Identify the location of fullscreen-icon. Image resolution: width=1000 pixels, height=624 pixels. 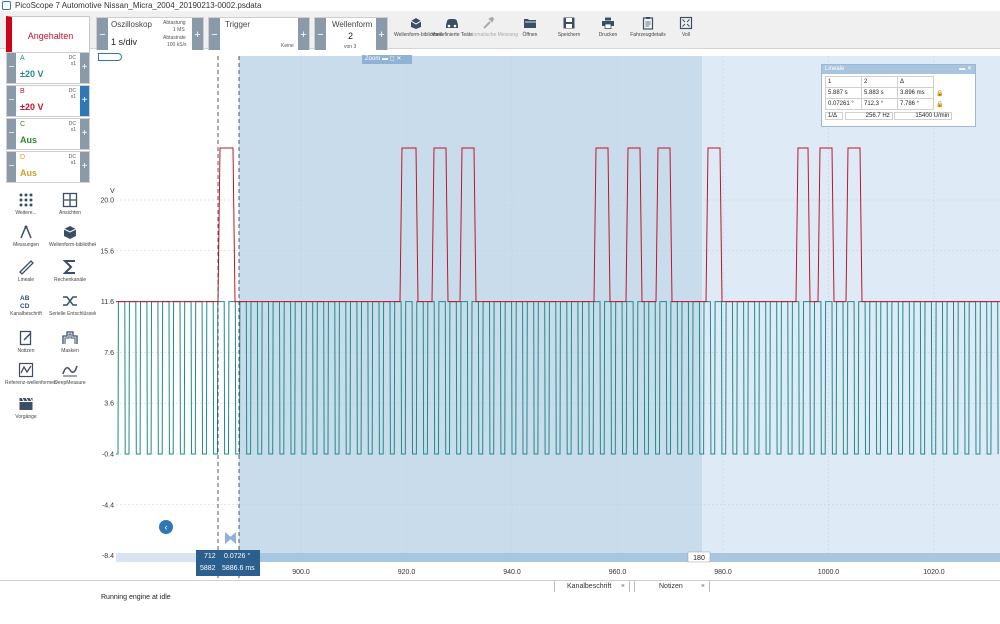
(686, 23).